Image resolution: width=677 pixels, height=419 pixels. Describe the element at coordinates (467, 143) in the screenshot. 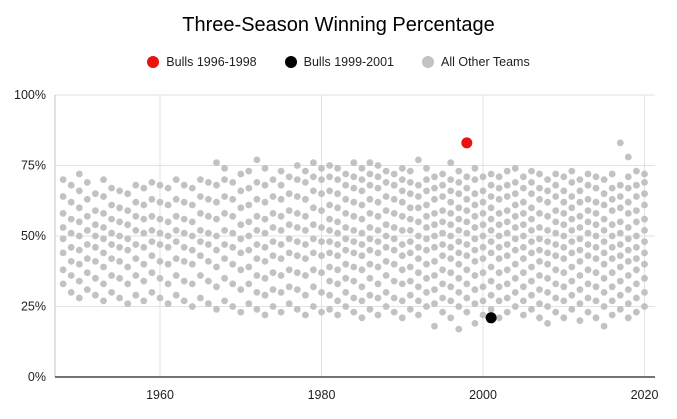

I see `data-point-bulls-1996-1998` at that location.